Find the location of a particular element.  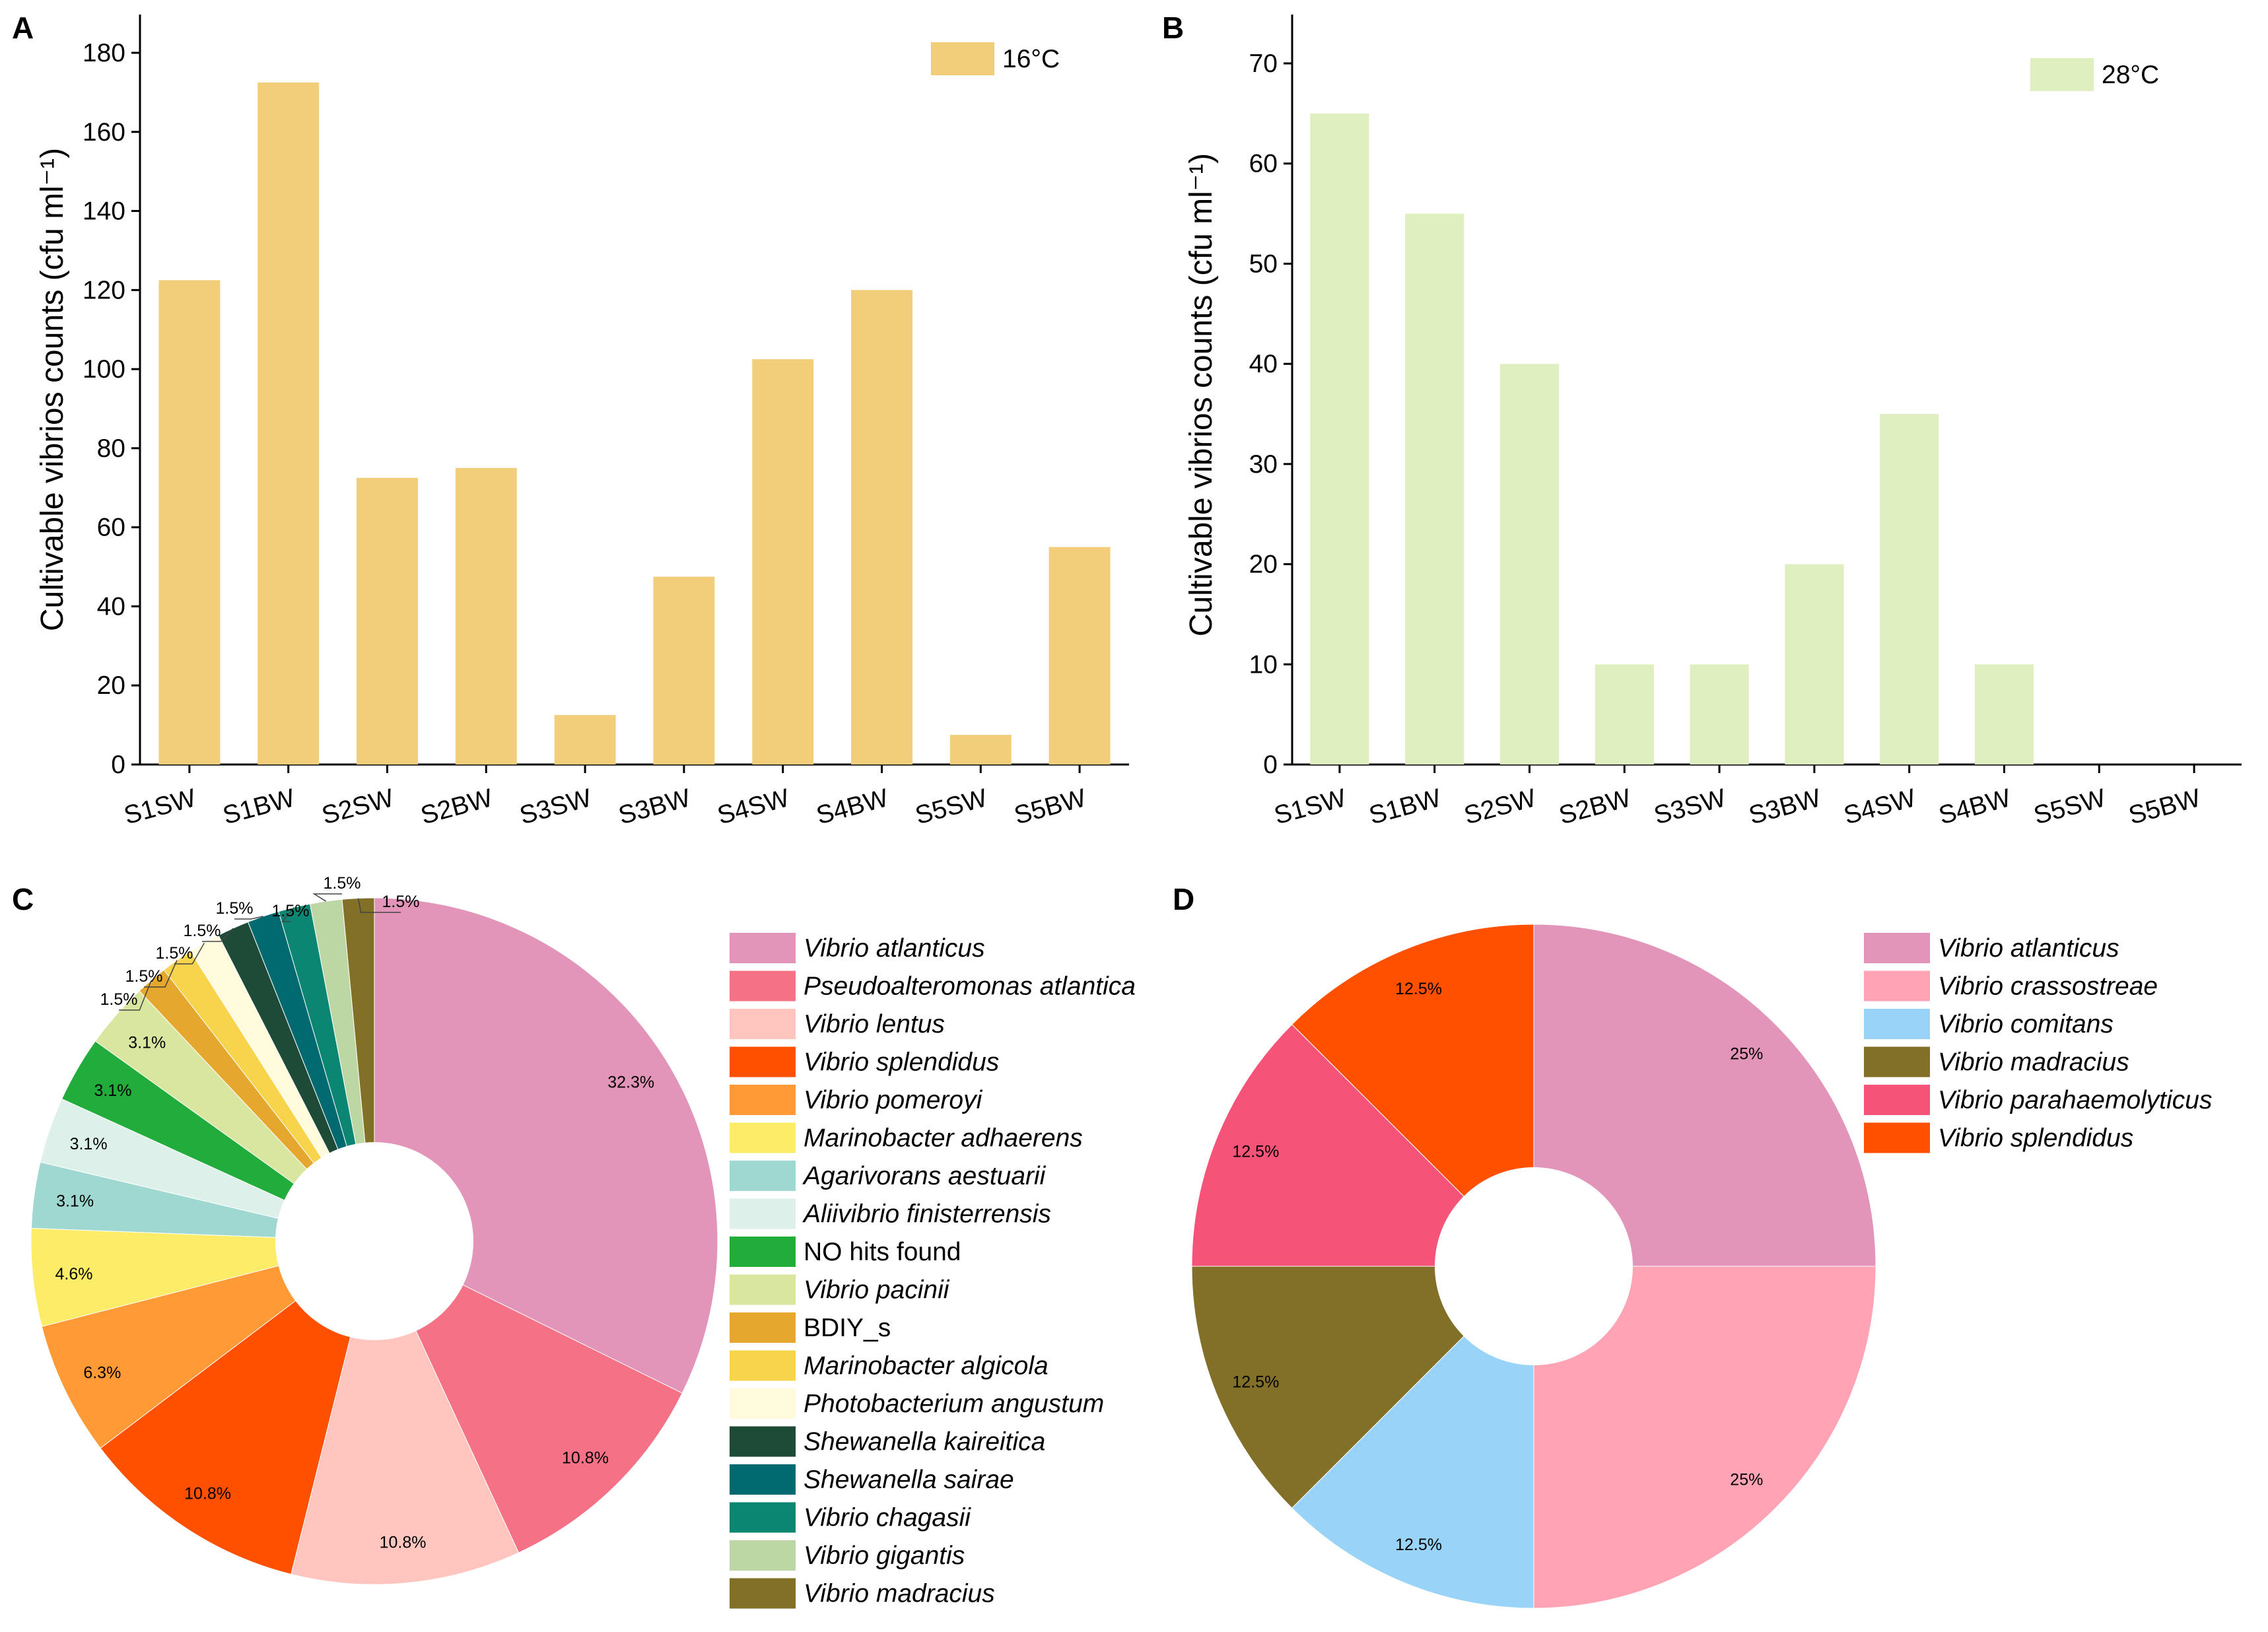

legend-label: Pseudoalteromonas atlantica is located at coordinates (970, 986).